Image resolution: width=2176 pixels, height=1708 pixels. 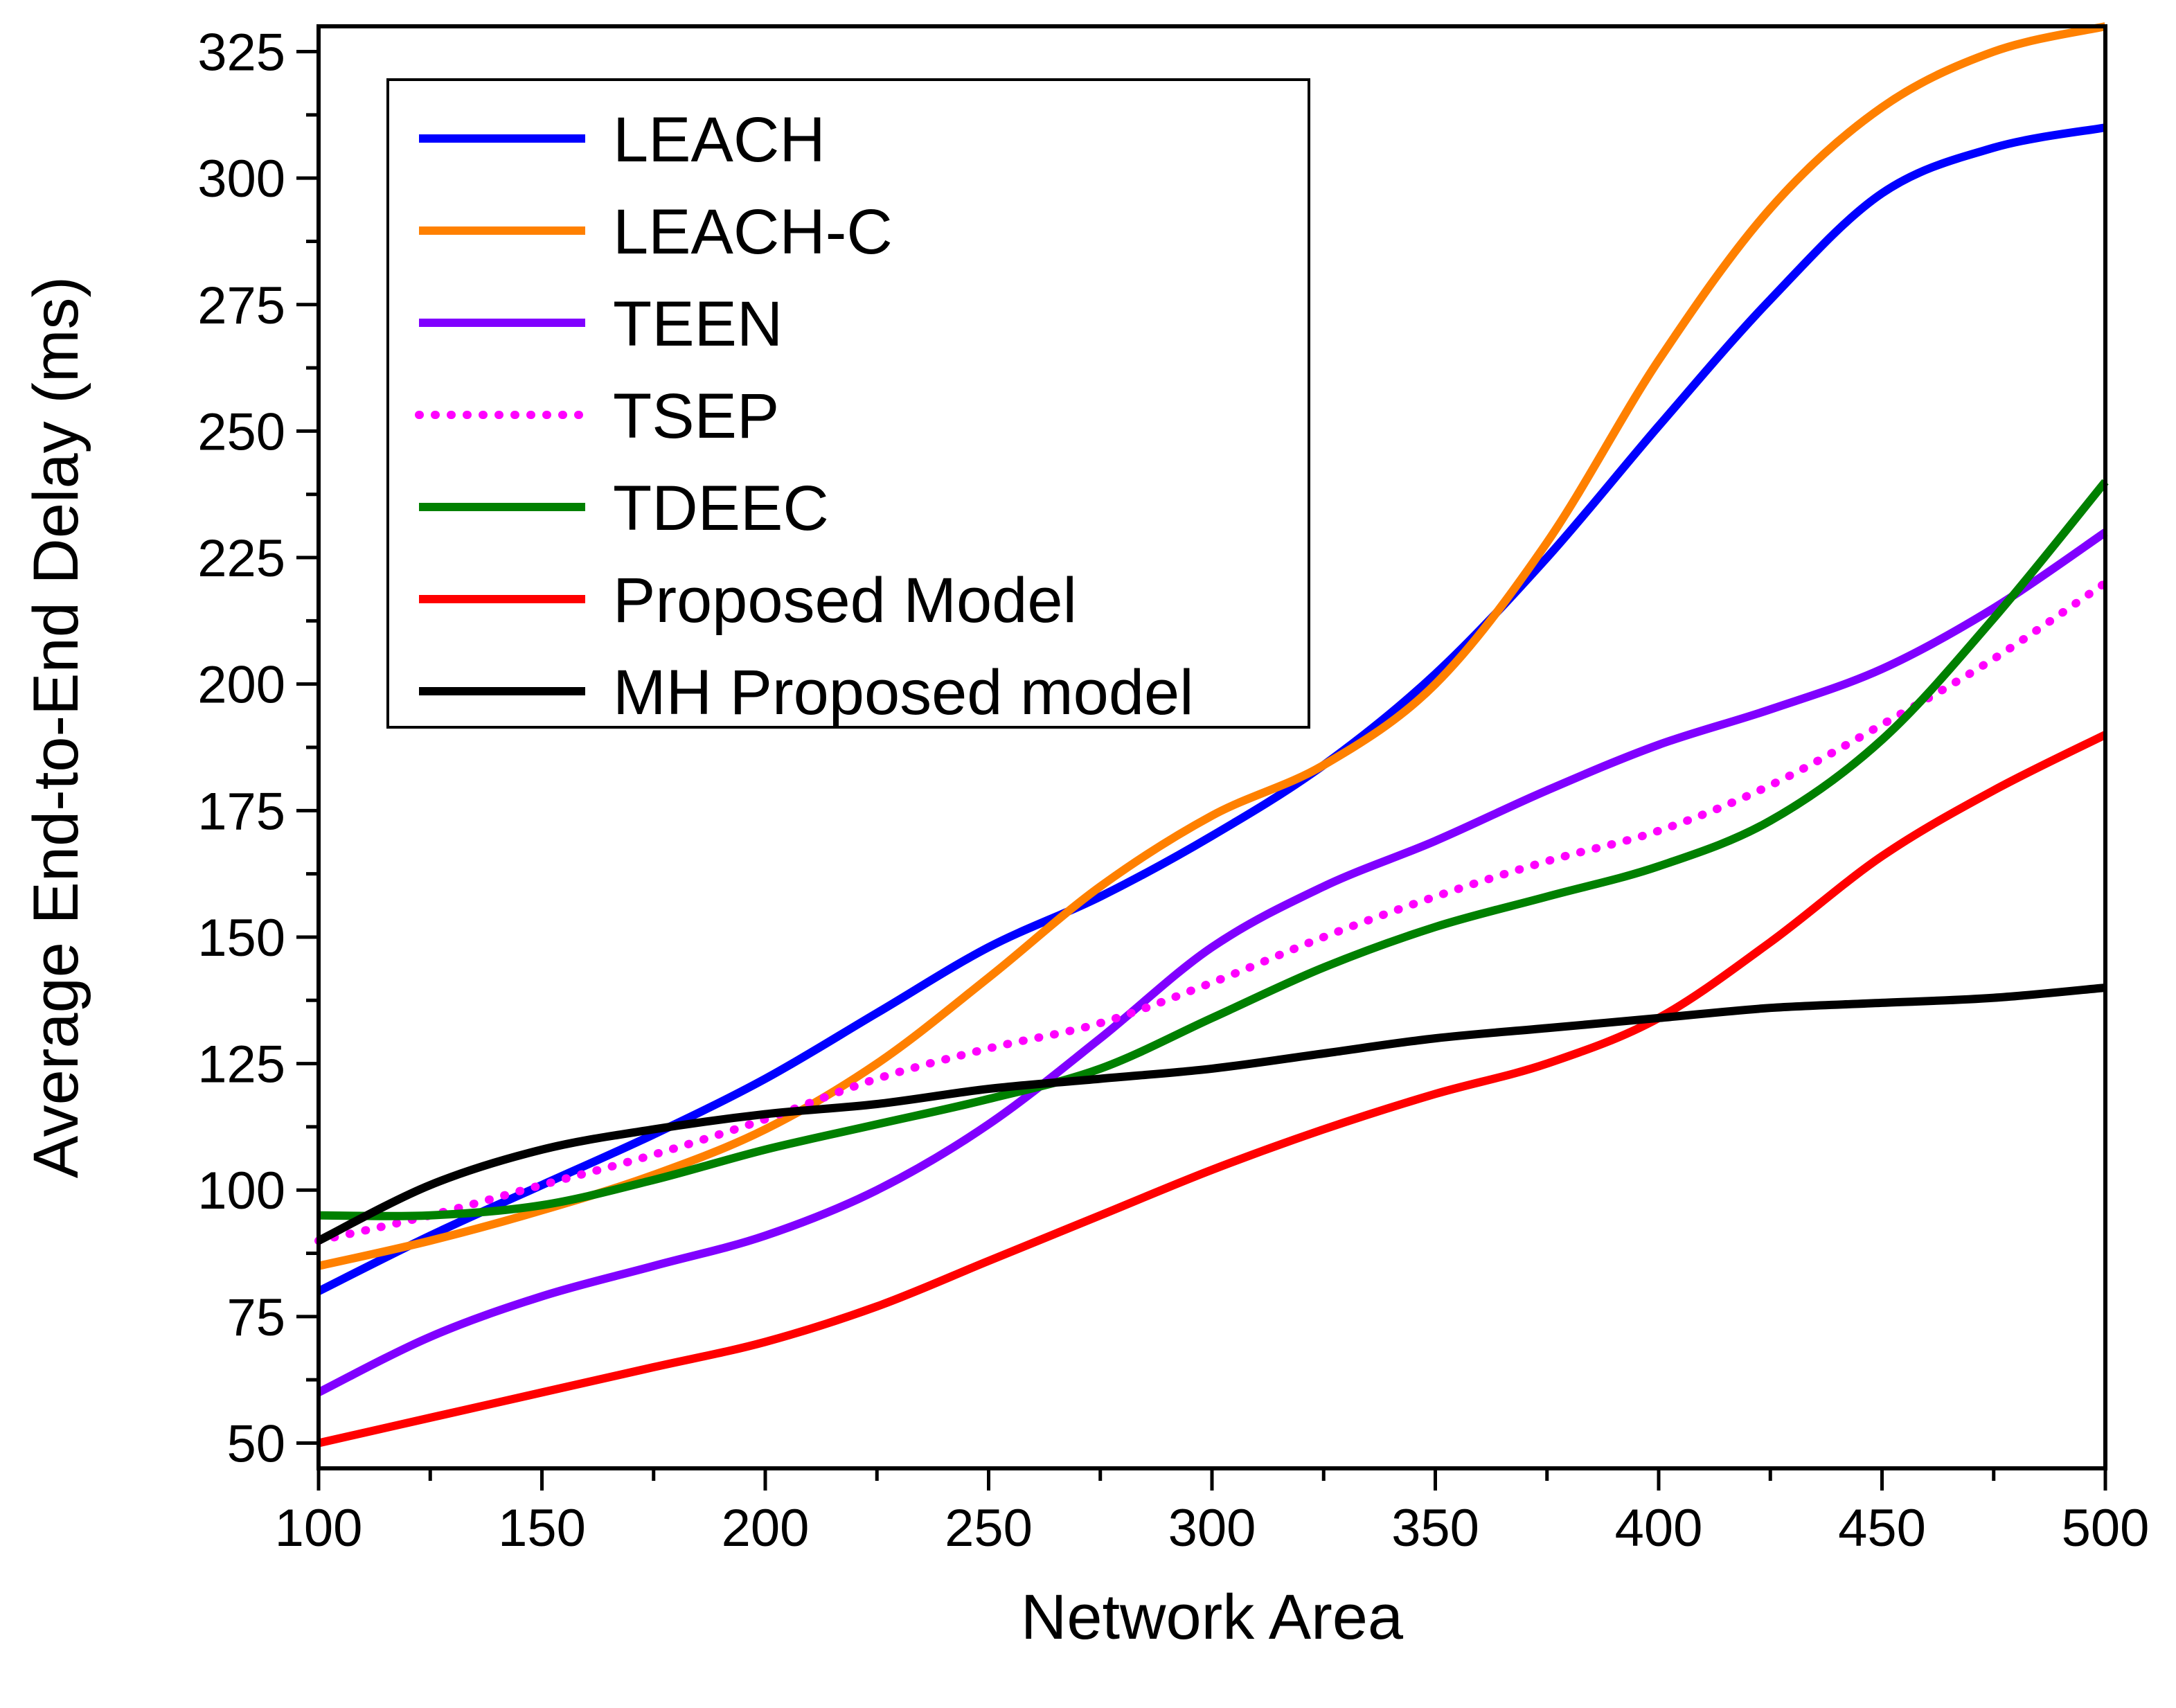 I want to click on x-tick-label: 200, so click(x=766, y=1528).